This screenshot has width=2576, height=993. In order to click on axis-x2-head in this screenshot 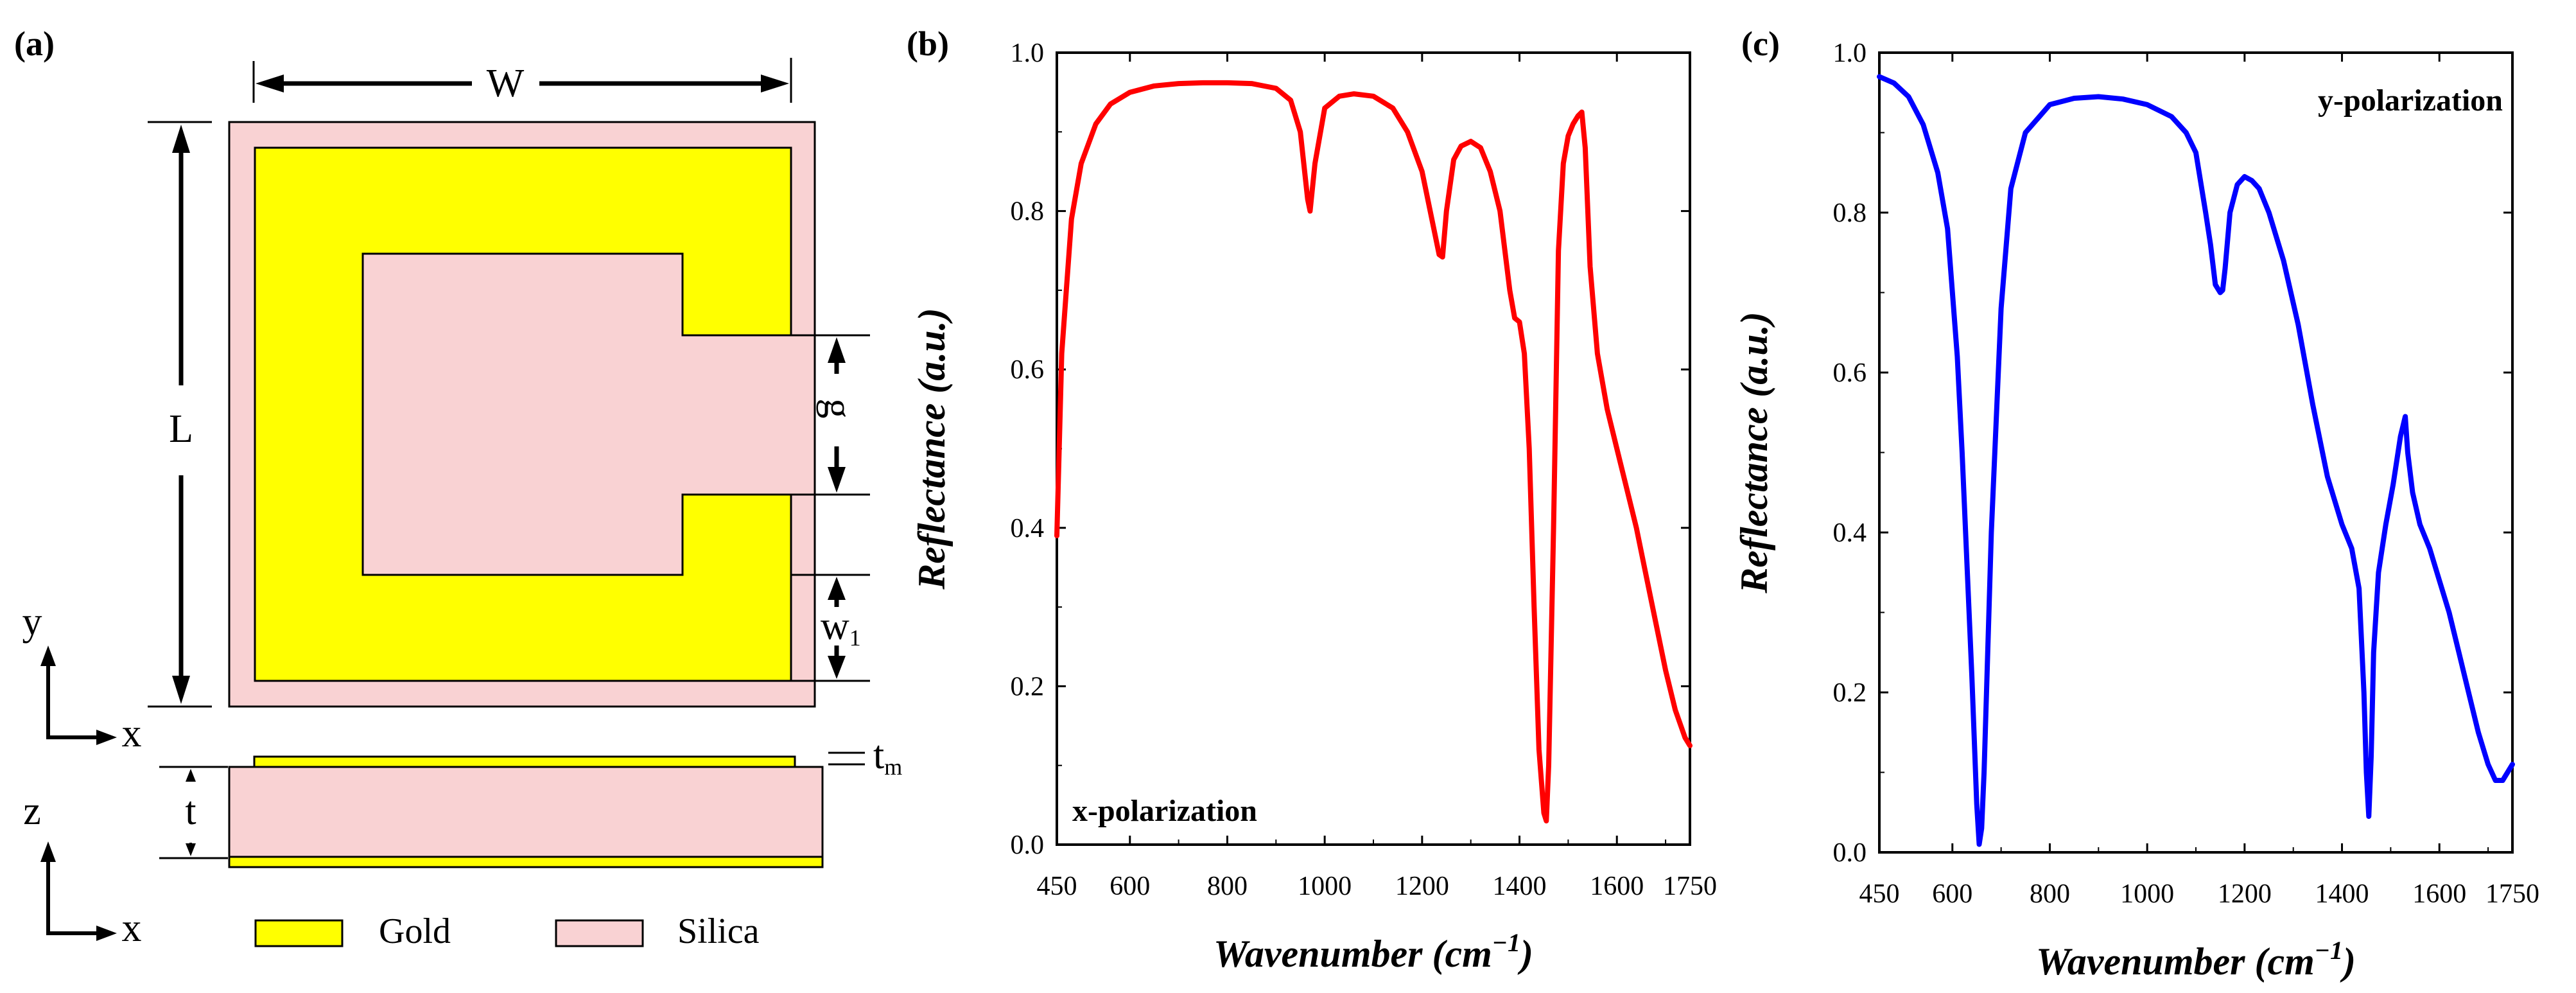, I will do `click(106, 933)`.